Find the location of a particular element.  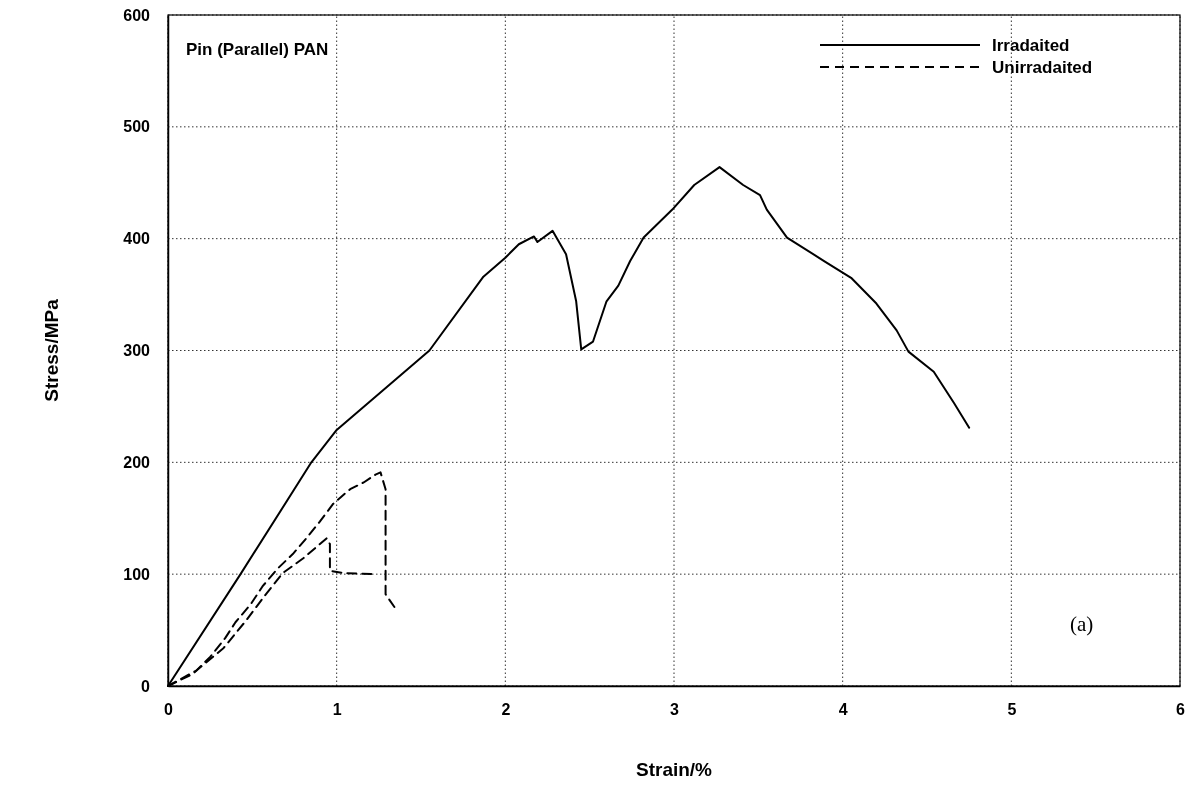

x-axis-title: Strain/% is located at coordinates (674, 769).